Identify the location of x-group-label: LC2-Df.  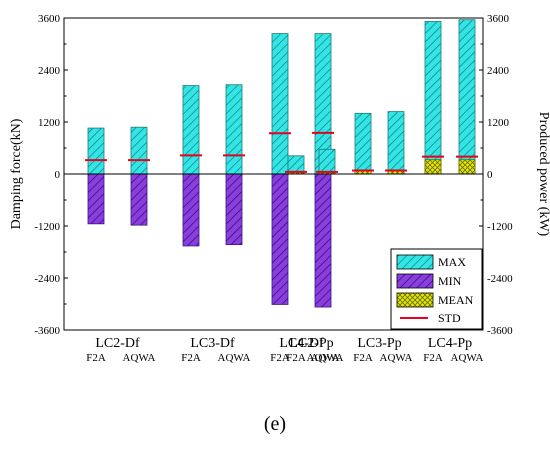
(117, 343).